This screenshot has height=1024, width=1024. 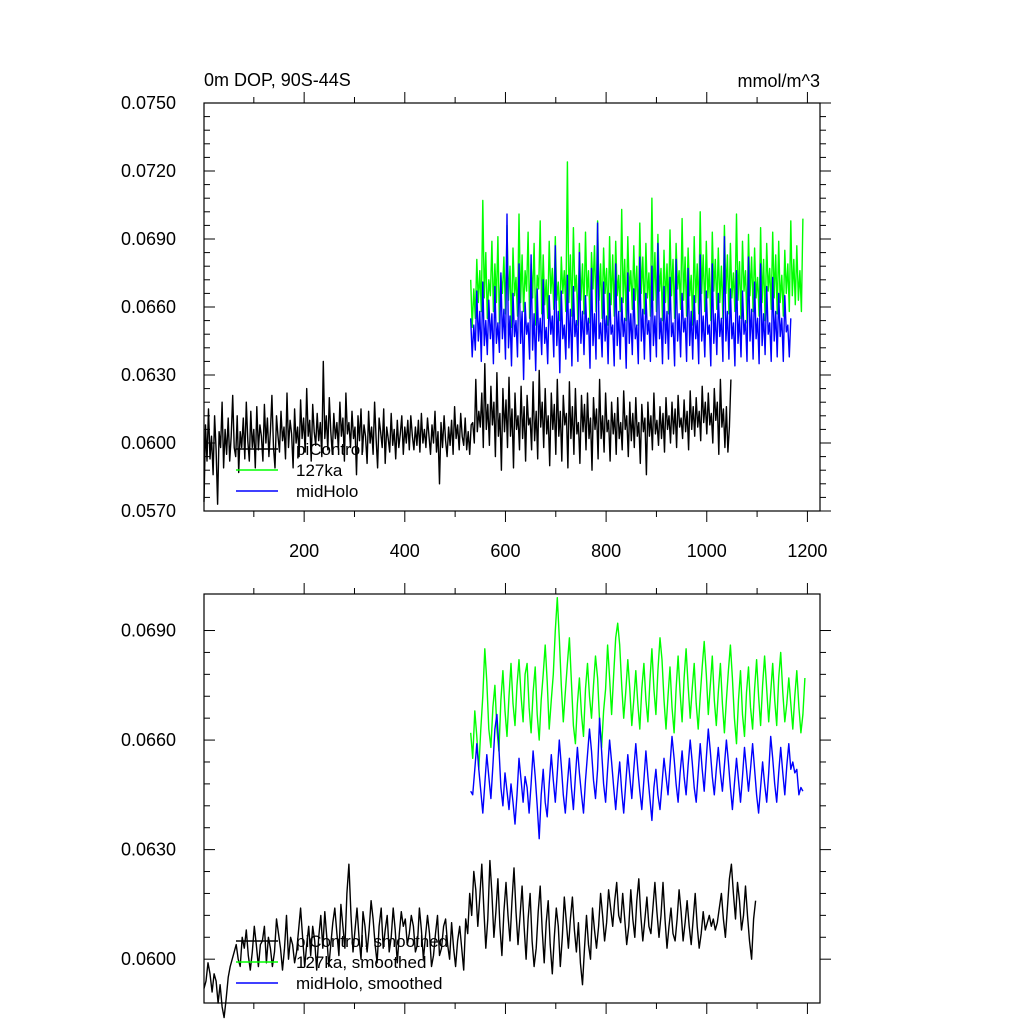 I want to click on top-panel-y-tick-label: 0.0570, so click(x=148, y=511).